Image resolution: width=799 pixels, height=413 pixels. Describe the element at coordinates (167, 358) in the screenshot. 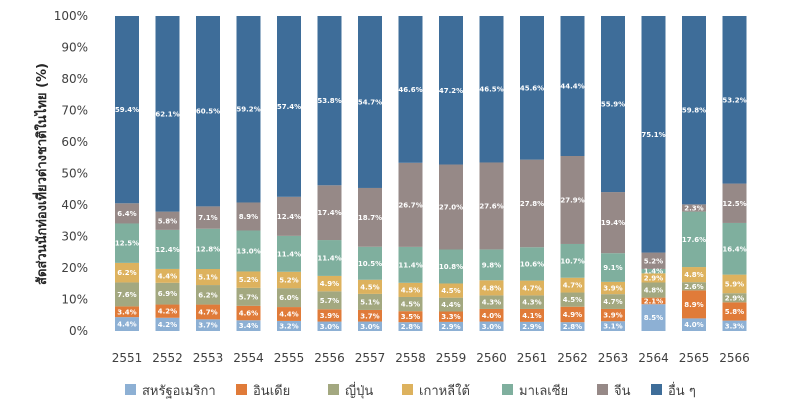

I see `x-tick-label: 2552` at that location.